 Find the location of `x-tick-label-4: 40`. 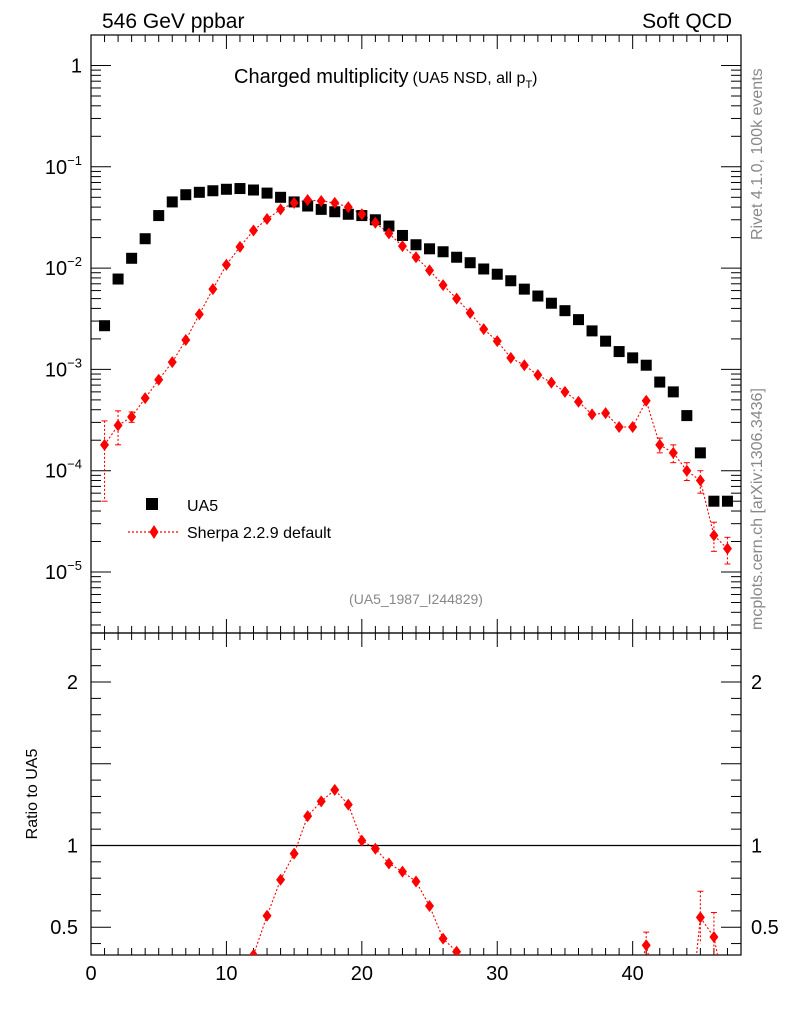

x-tick-label-4: 40 is located at coordinates (633, 974).